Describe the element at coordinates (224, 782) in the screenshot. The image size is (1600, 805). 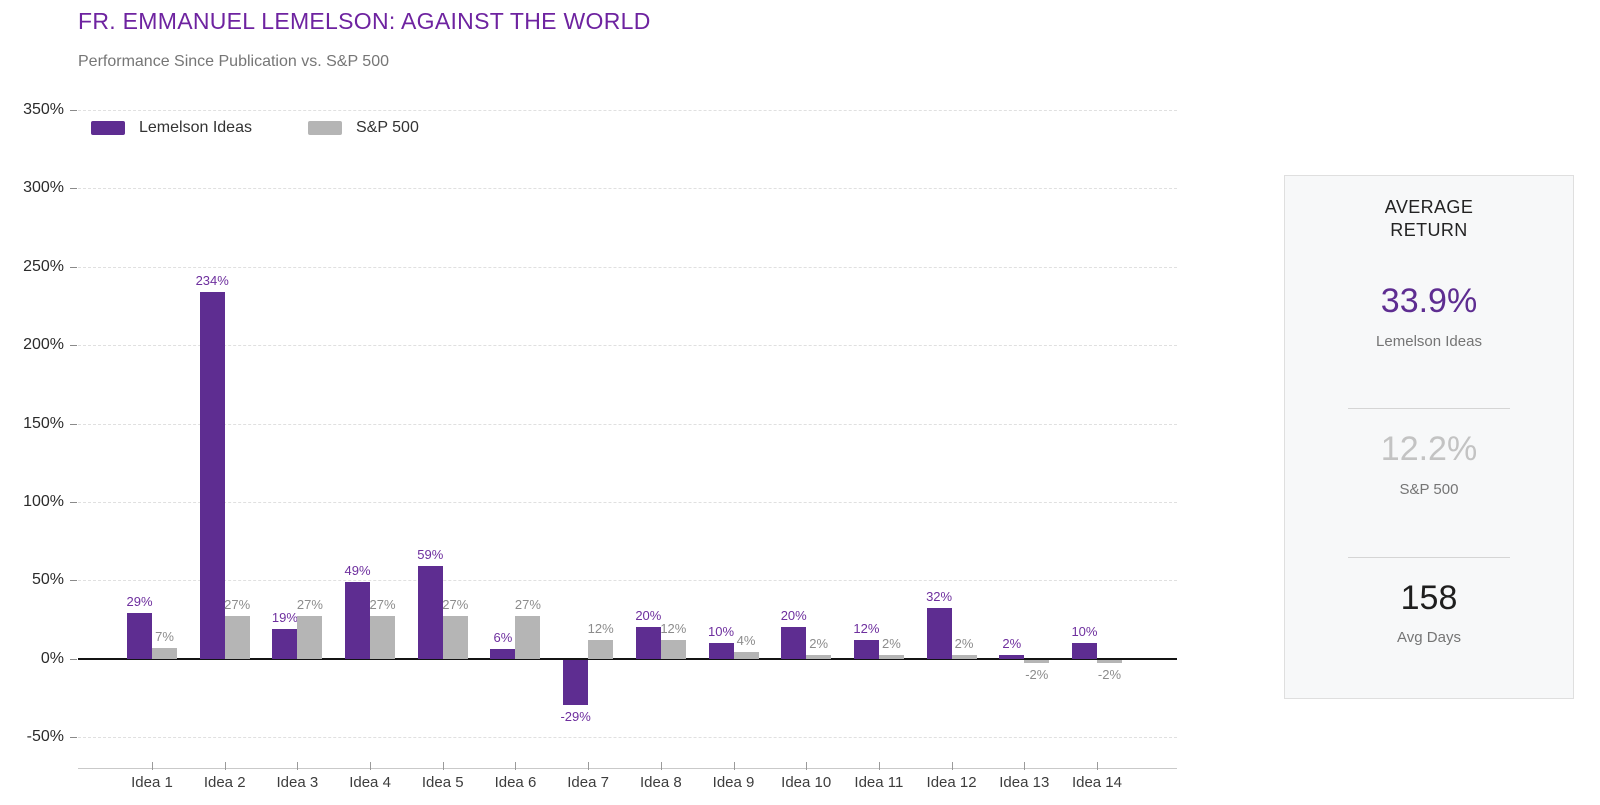
I see `x-axis-label-idea-2: Idea 2` at that location.